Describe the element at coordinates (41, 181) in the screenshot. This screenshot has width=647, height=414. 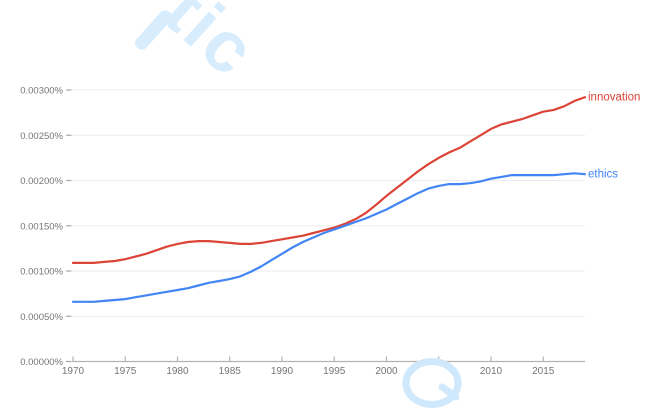
I see `y-tick-label: 0.00200%` at that location.